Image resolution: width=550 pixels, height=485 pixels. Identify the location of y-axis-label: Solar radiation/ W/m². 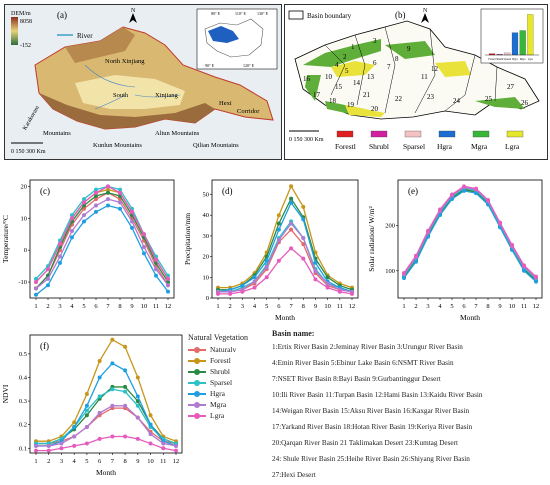
(371, 239).